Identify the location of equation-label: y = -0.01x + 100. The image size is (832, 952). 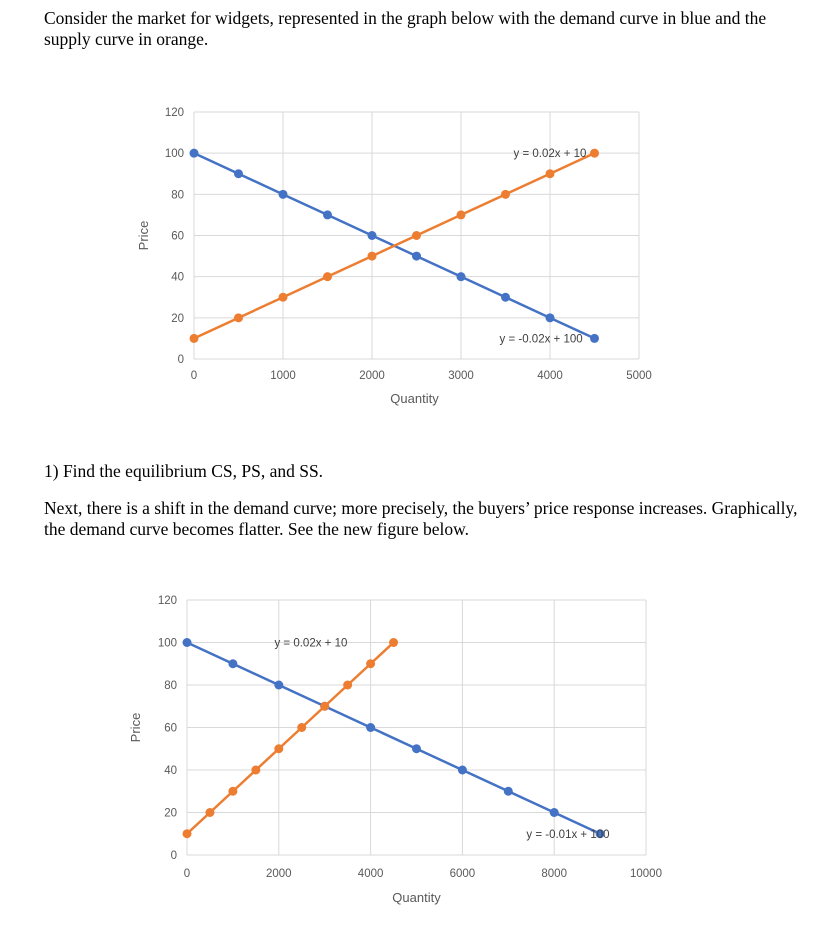
(567, 835).